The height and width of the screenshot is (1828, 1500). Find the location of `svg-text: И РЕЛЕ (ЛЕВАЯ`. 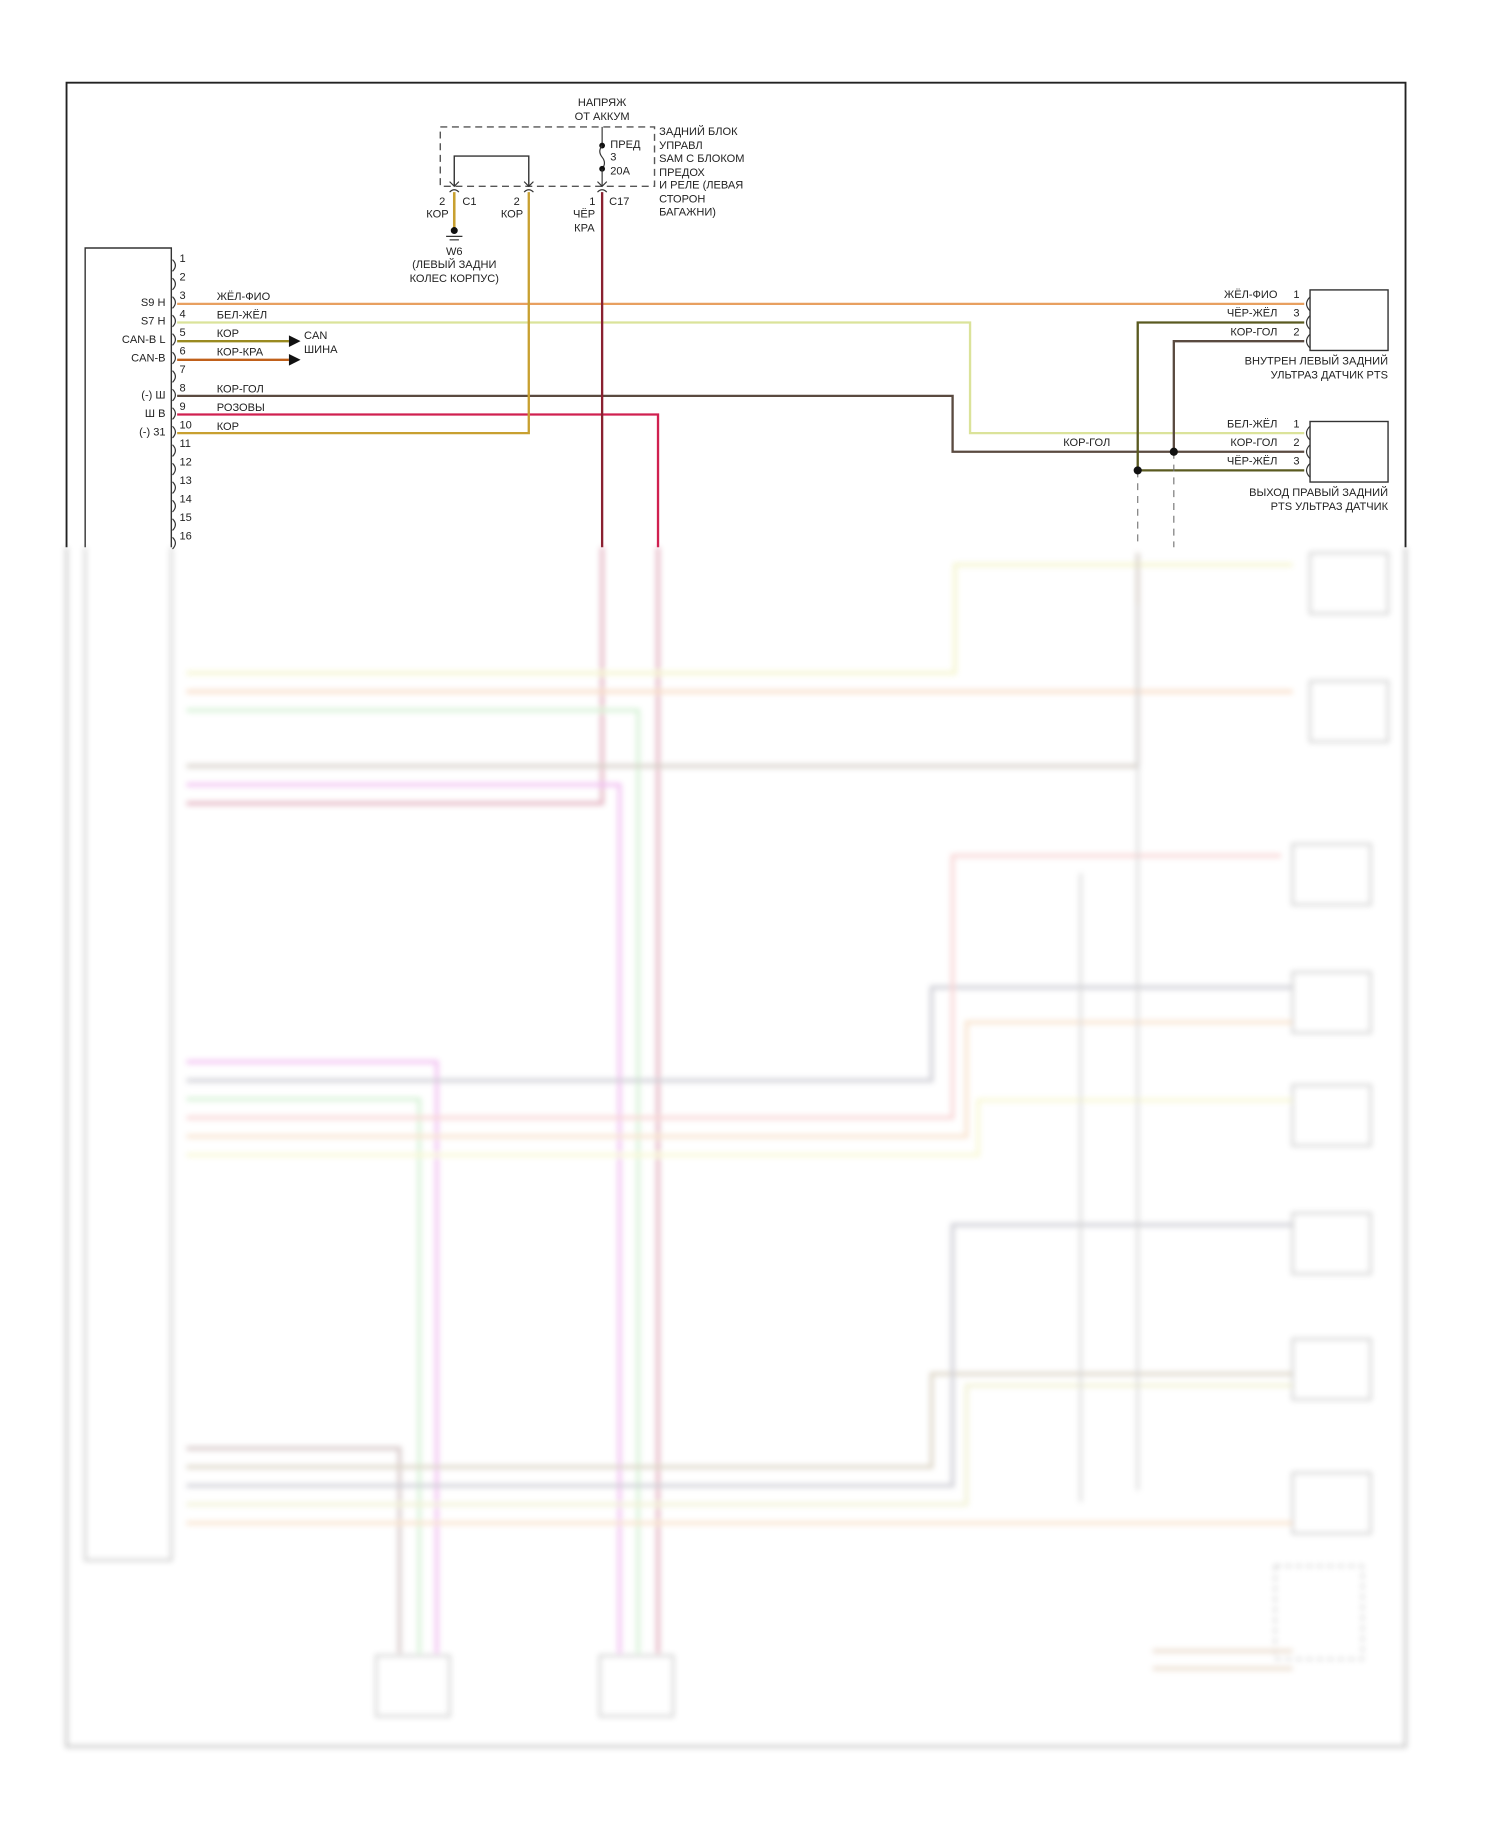

svg-text: И РЕЛЕ (ЛЕВАЯ is located at coordinates (701, 186).